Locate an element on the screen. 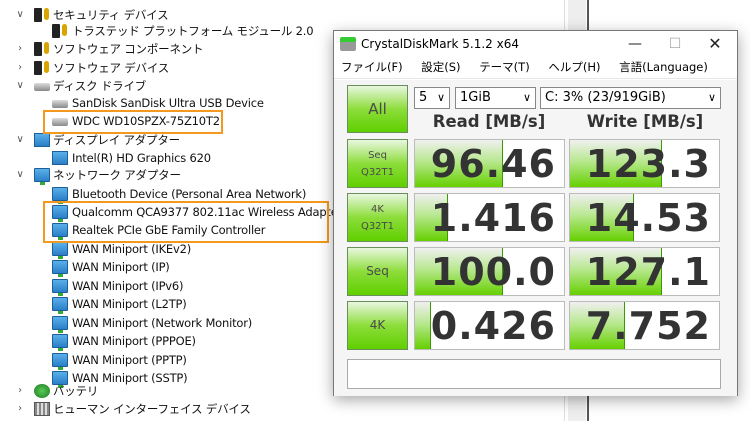 The width and height of the screenshot is (750, 421). comment-field is located at coordinates (534, 374).